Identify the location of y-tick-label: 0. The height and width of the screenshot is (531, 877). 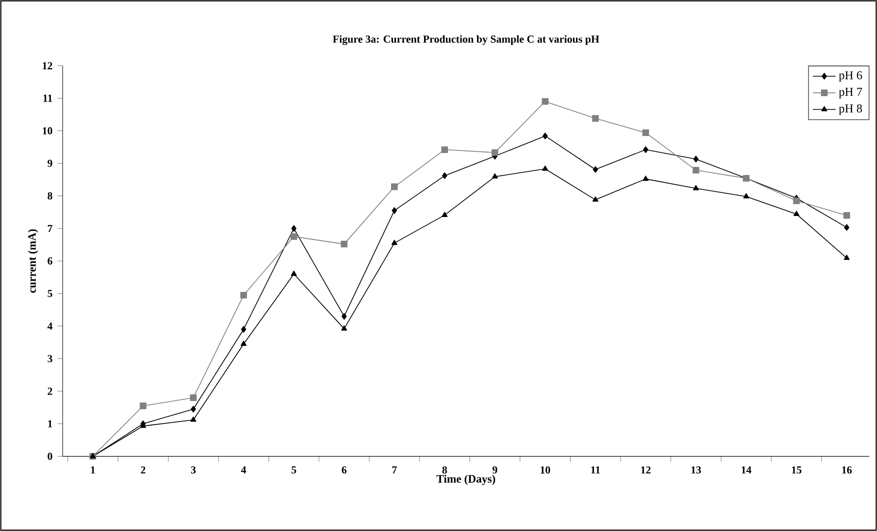
(50, 456).